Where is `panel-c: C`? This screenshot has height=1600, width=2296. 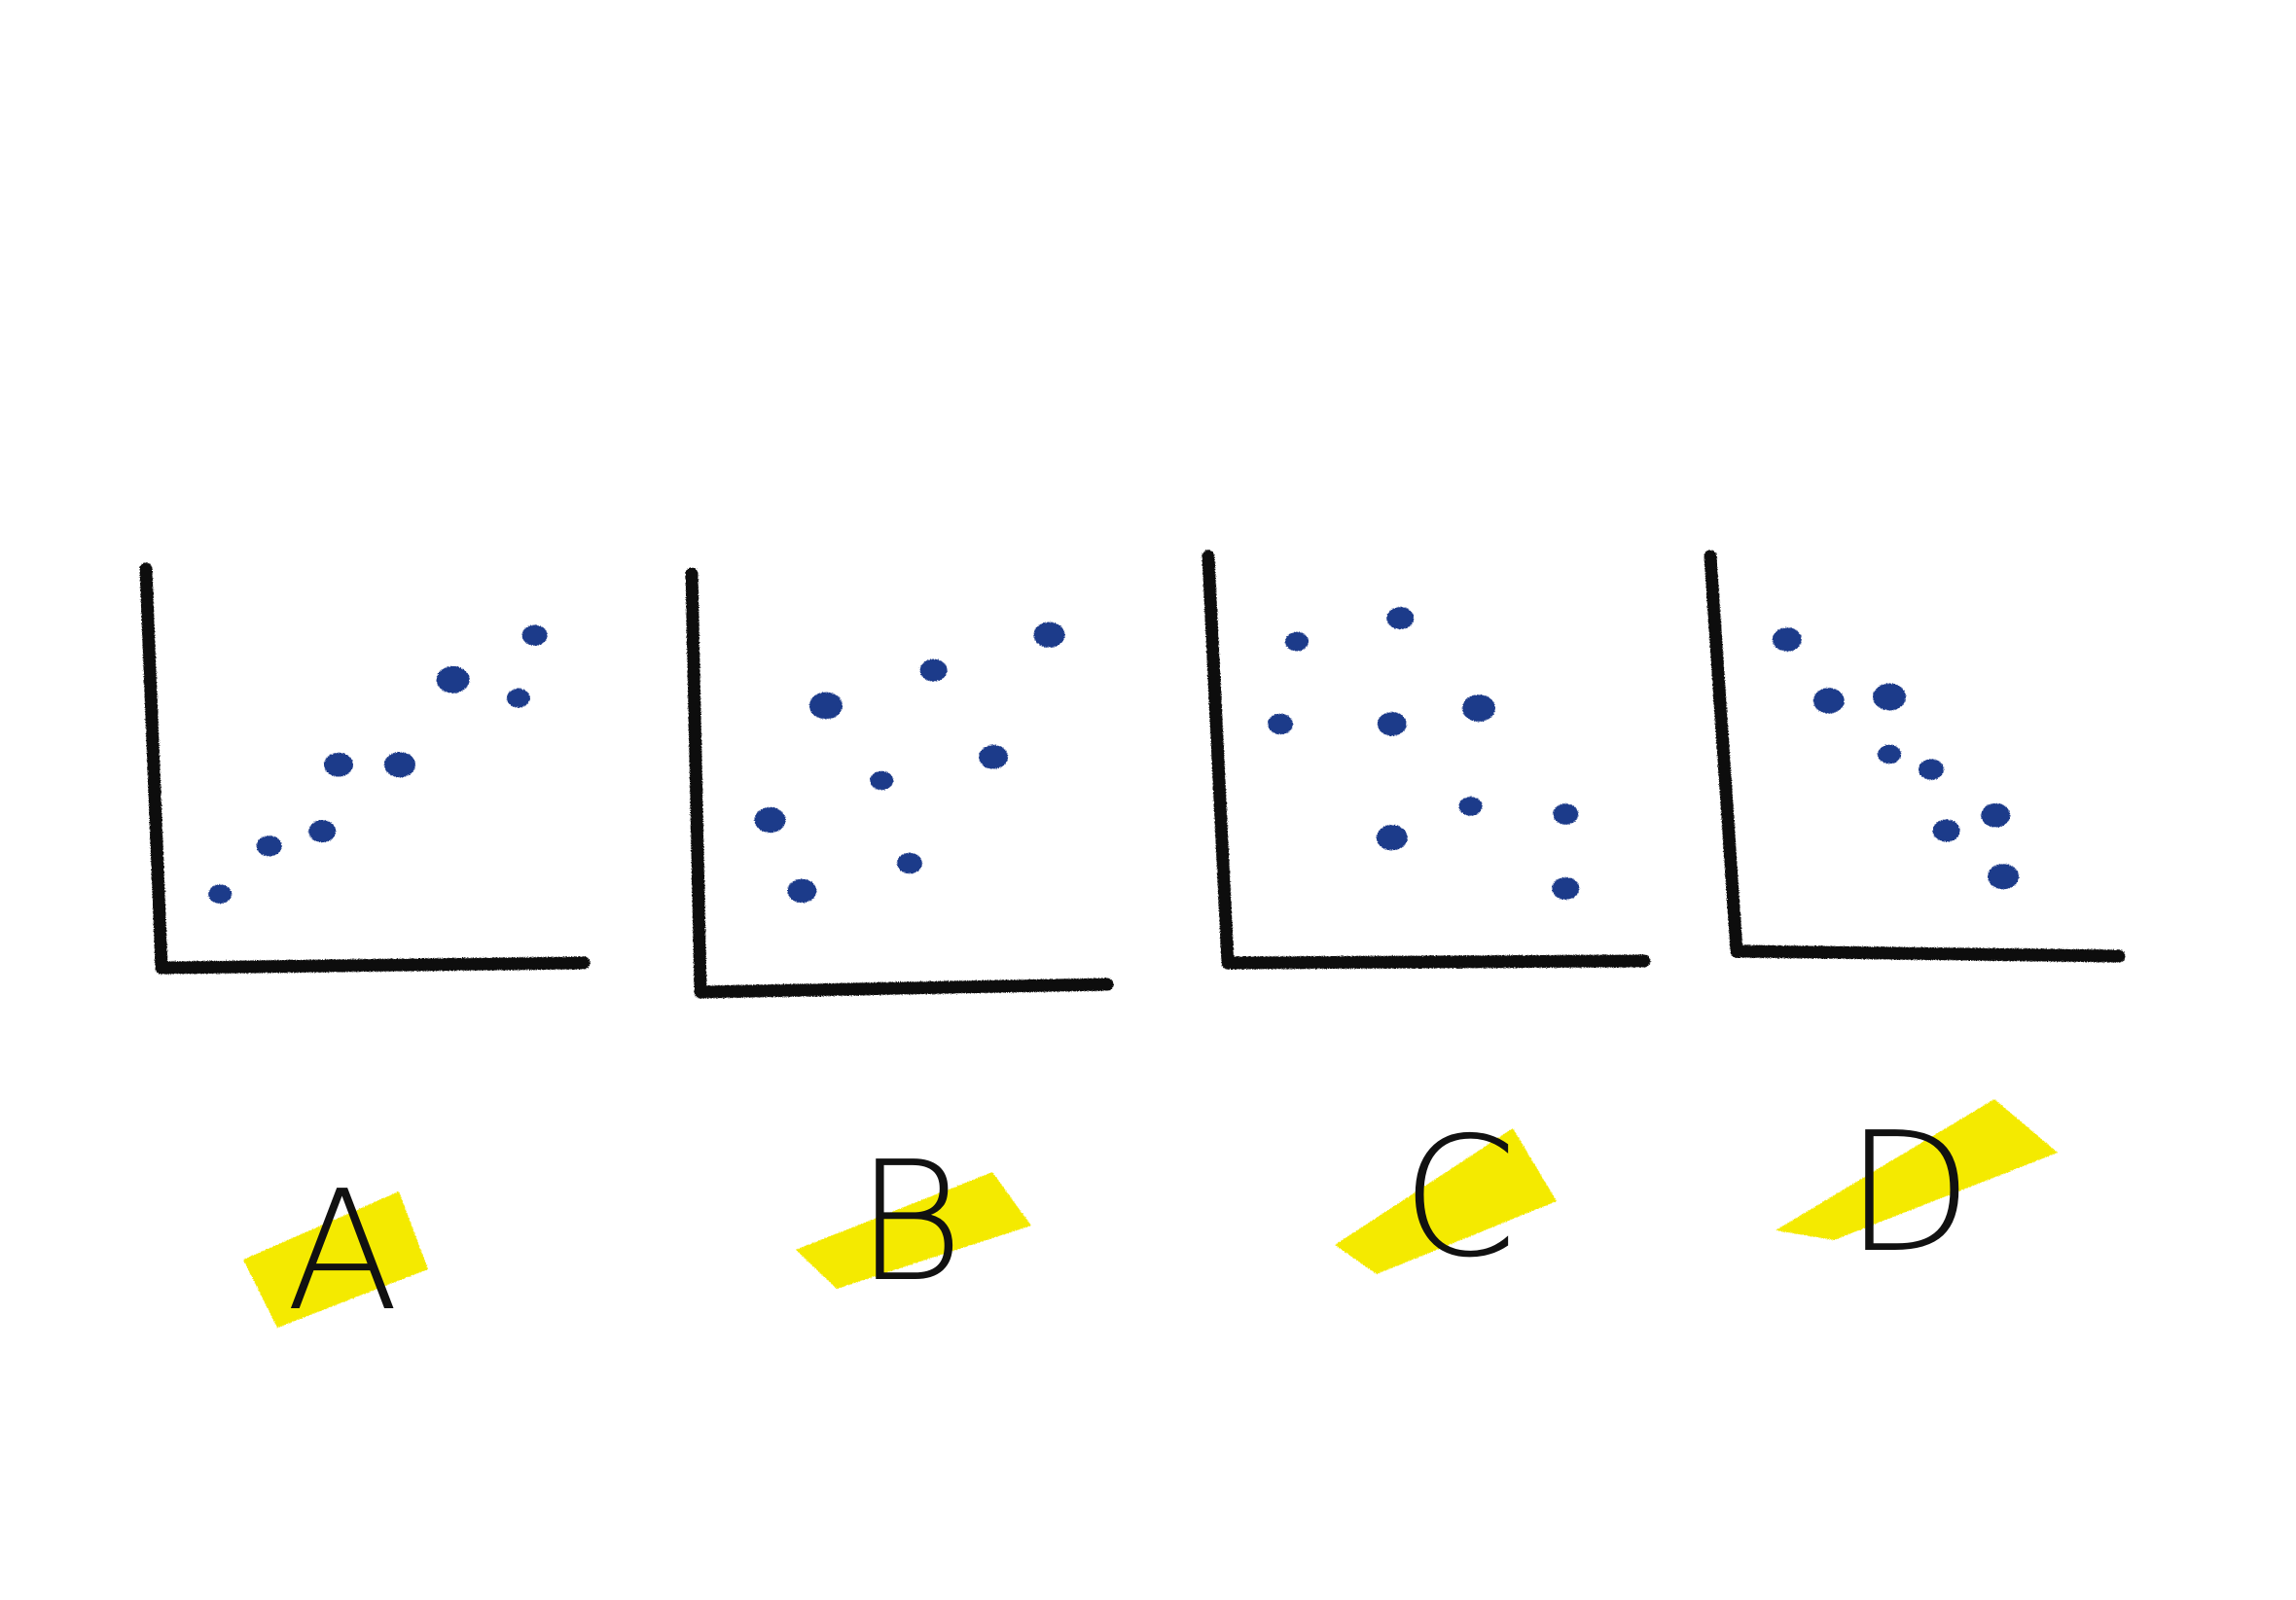
panel-c: C is located at coordinates (1426, 922).